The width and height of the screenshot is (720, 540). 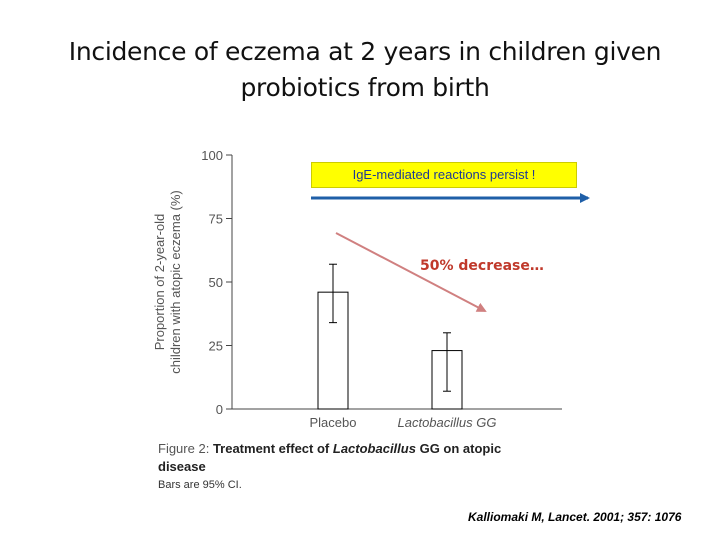 What do you see at coordinates (216, 219) in the screenshot?
I see `y-tick-label: 75` at bounding box center [216, 219].